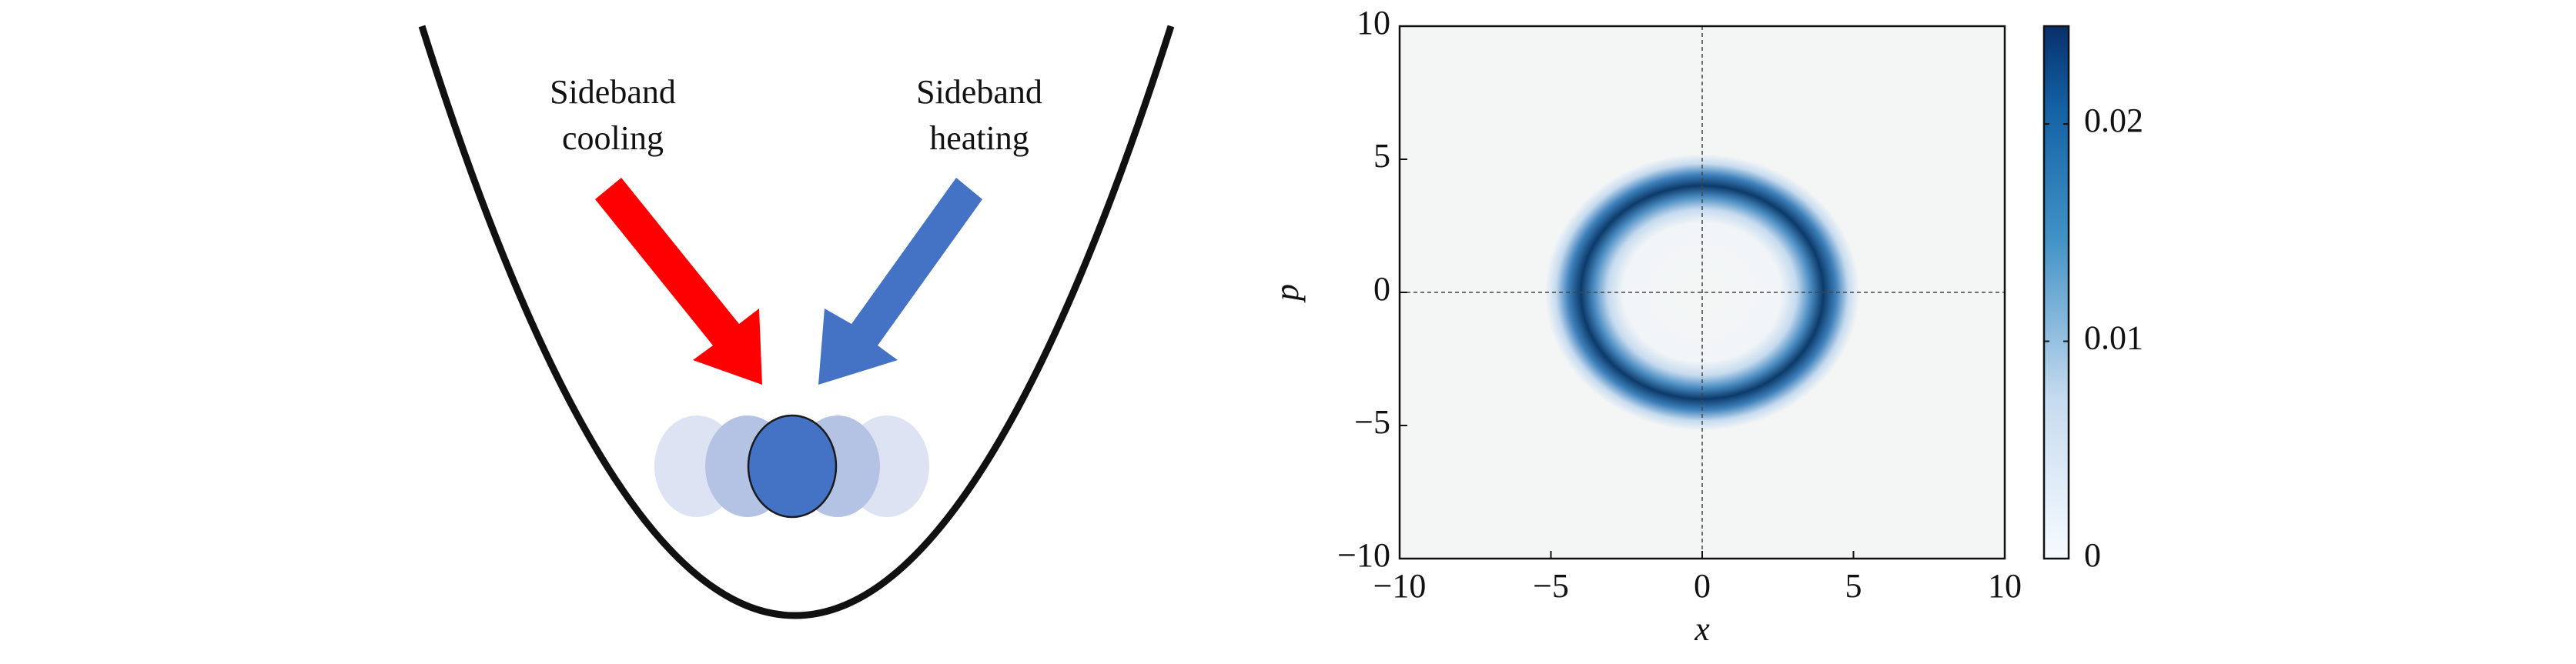 Image resolution: width=2576 pixels, height=664 pixels. I want to click on colorbar-tick-label: 0.02, so click(2113, 120).